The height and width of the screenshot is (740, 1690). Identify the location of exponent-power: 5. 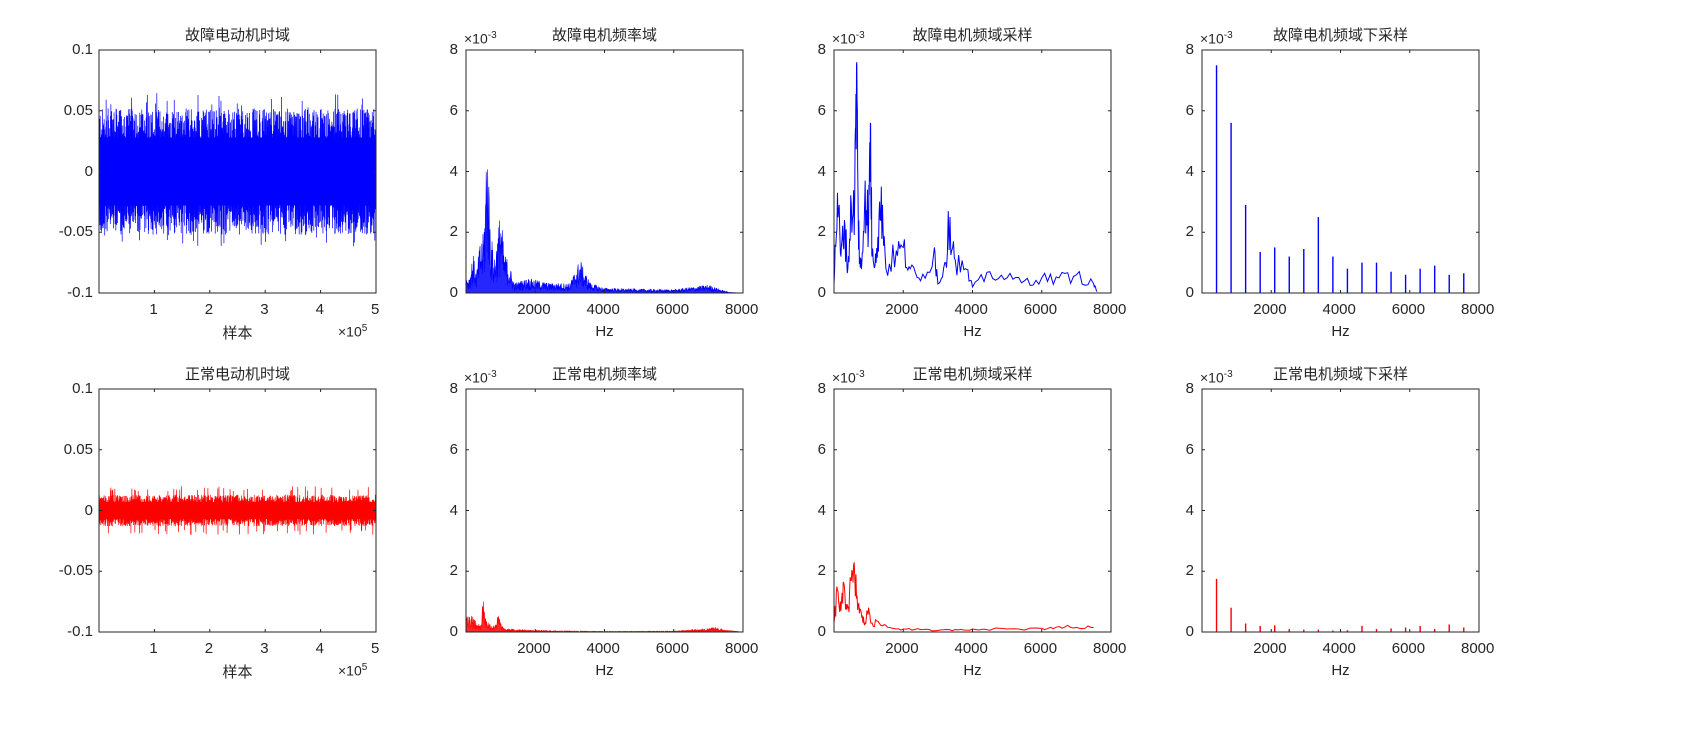
(364, 667).